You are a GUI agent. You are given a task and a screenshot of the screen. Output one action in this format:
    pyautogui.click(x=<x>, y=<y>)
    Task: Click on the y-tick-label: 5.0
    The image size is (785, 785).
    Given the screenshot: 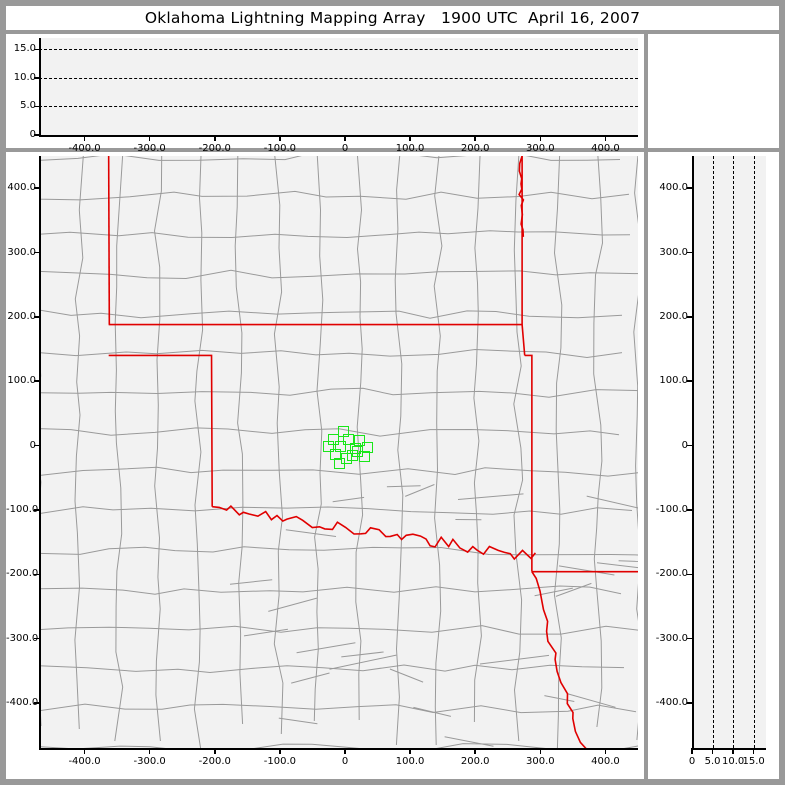 What is the action you would take?
    pyautogui.click(x=28, y=106)
    